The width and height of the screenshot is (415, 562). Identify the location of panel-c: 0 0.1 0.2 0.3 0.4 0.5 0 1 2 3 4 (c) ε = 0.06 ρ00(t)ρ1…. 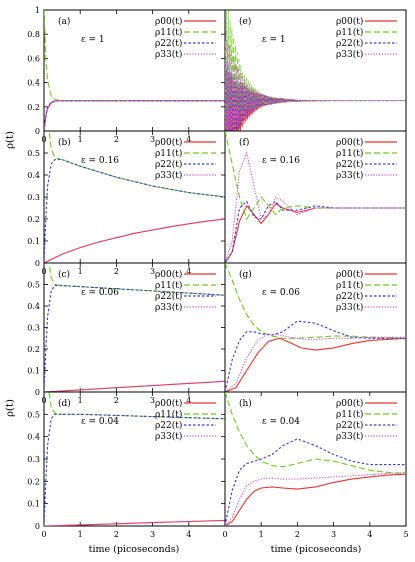
(126, 333).